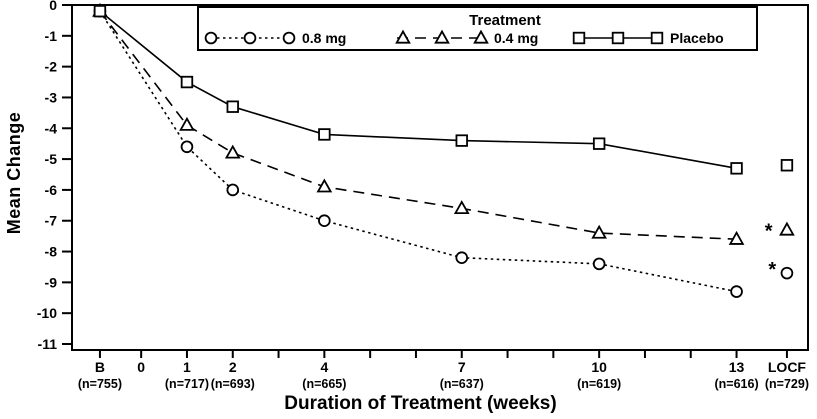  Describe the element at coordinates (51, 282) in the screenshot. I see `y-tick-label: -9` at that location.